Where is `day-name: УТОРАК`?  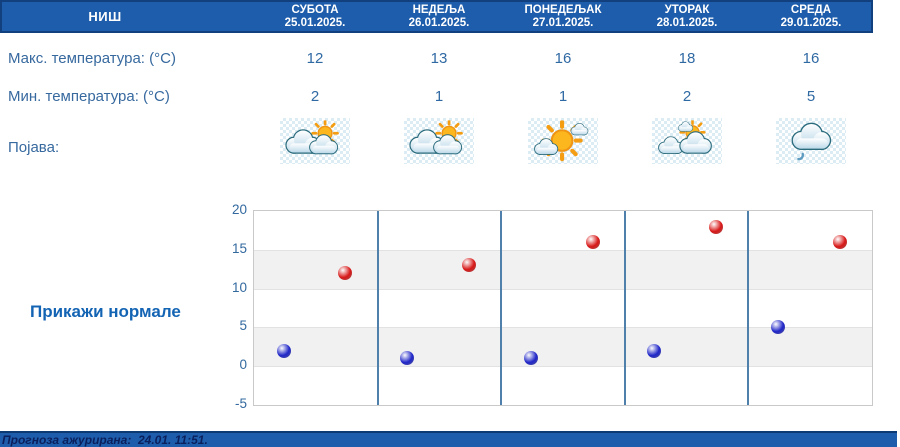 day-name: УТОРАК is located at coordinates (687, 10).